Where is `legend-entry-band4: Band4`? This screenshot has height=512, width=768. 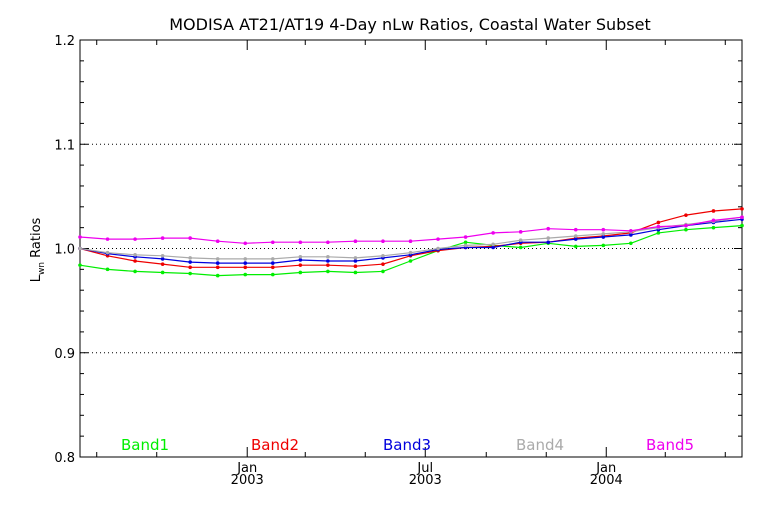 legend-entry-band4: Band4 is located at coordinates (540, 445).